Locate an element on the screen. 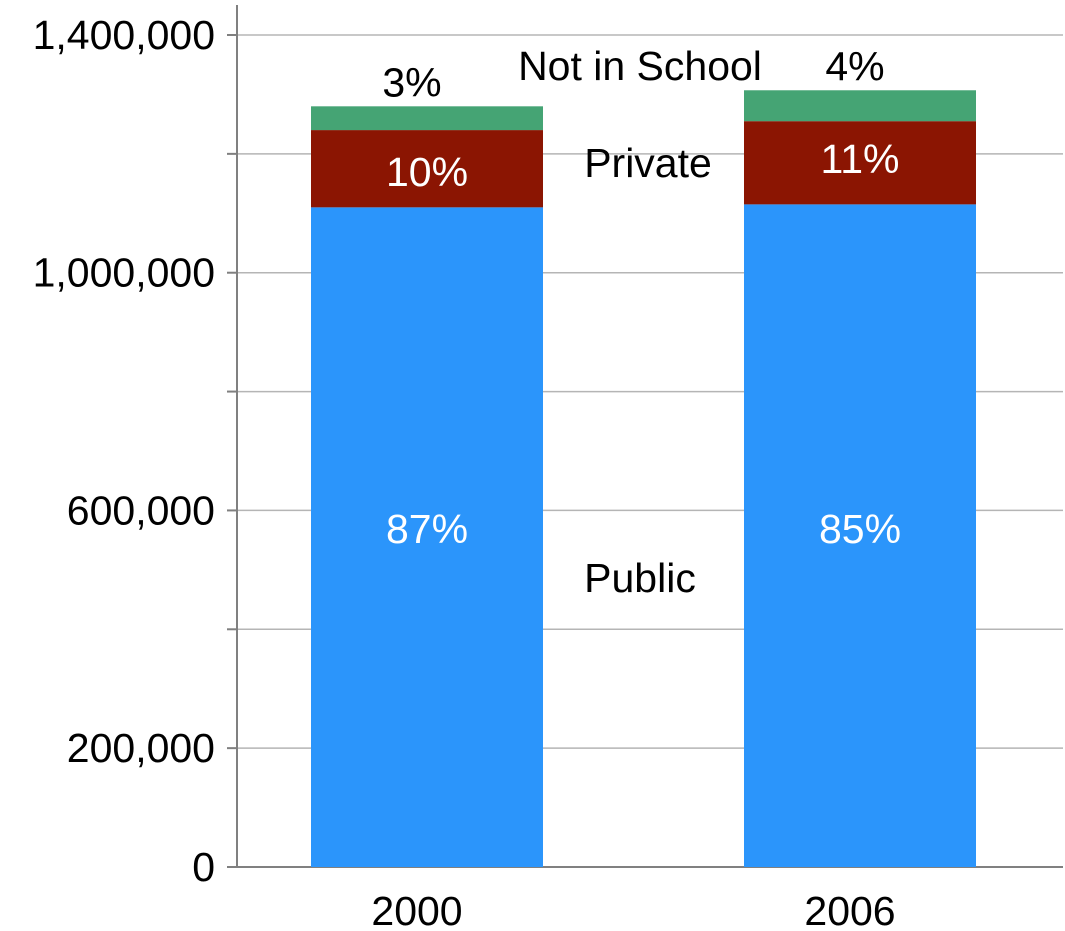 Image resolution: width=1065 pixels, height=931 pixels. segment-label: 87% is located at coordinates (427, 529).